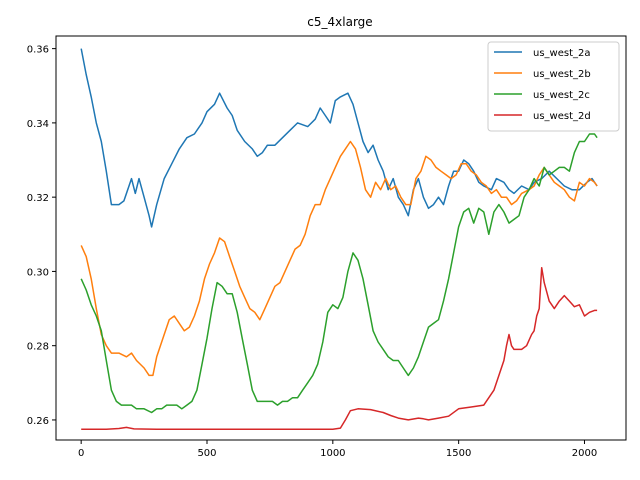 Image resolution: width=640 pixels, height=480 pixels. Describe the element at coordinates (458, 453) in the screenshot. I see `x-tick-label: 1500` at that location.